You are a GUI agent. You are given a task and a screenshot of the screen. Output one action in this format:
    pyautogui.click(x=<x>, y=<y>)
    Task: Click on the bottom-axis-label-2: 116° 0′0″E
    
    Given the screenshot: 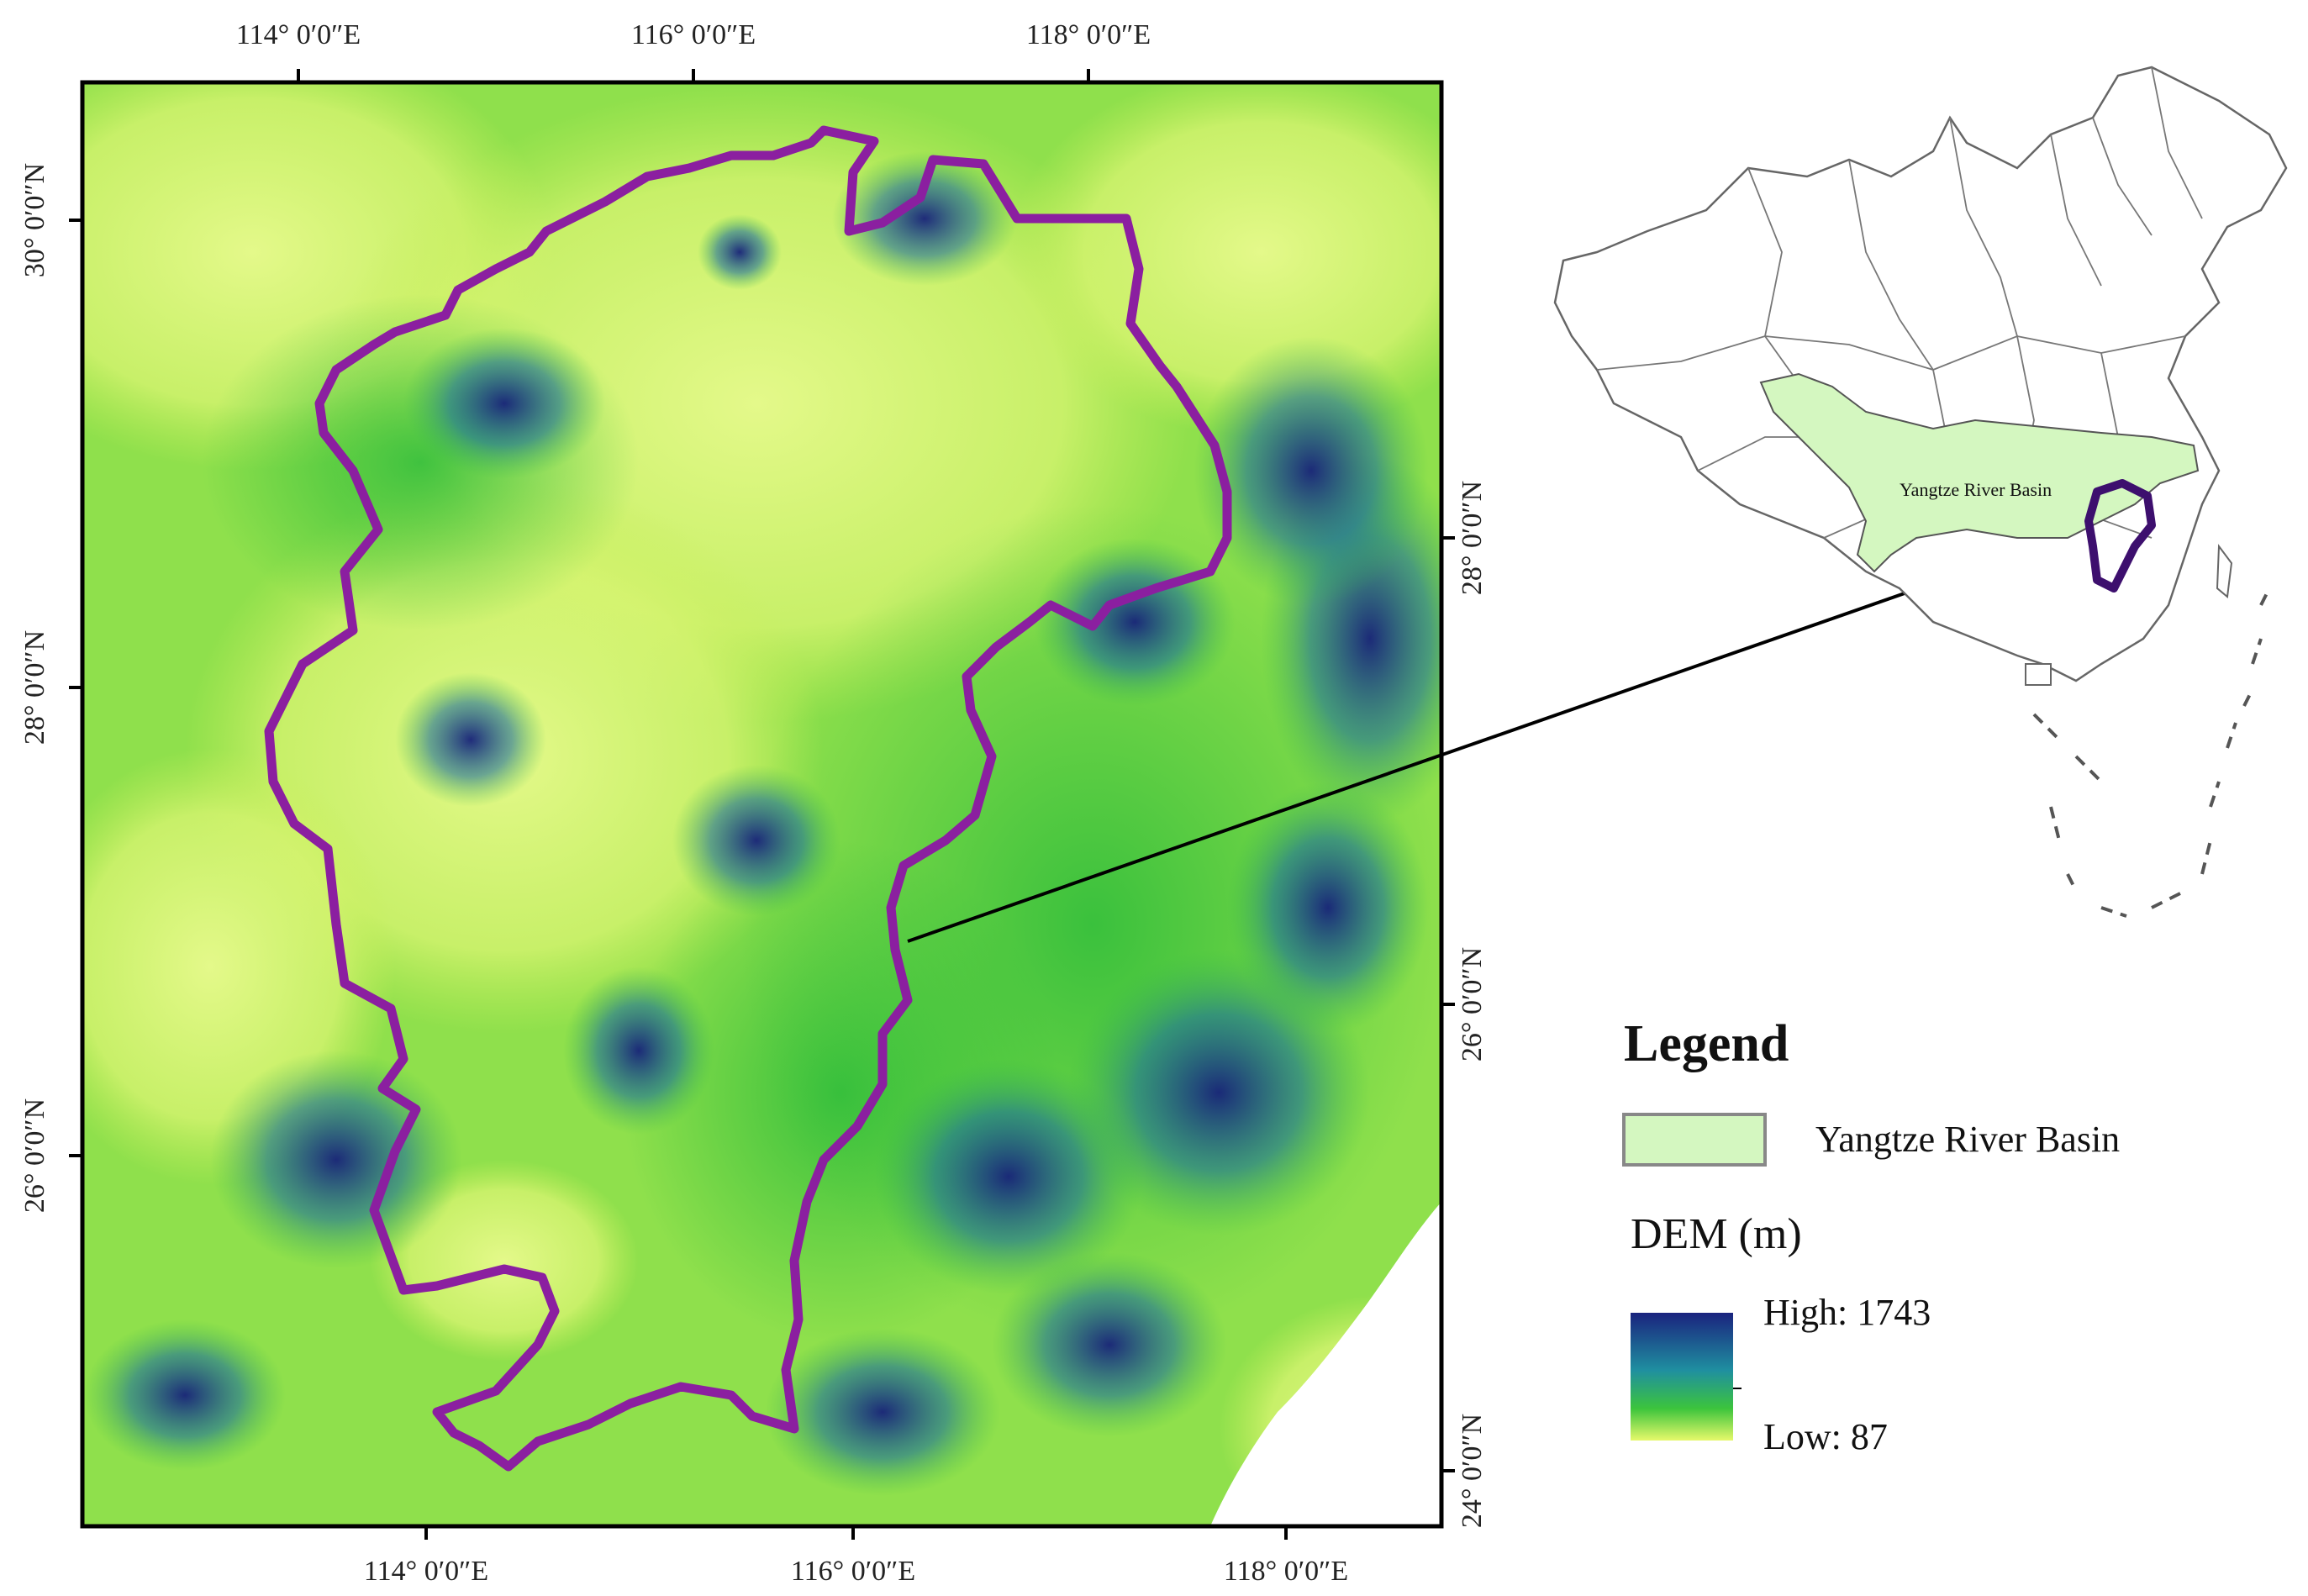 What is the action you would take?
    pyautogui.click(x=853, y=1571)
    